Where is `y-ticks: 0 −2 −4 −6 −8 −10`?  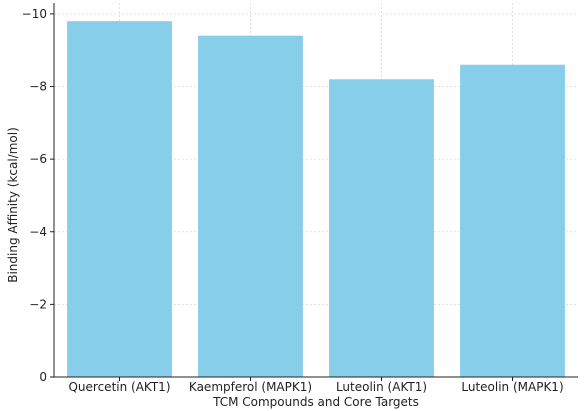 y-ticks: 0 −2 −4 −6 −8 −10 is located at coordinates (38, 195).